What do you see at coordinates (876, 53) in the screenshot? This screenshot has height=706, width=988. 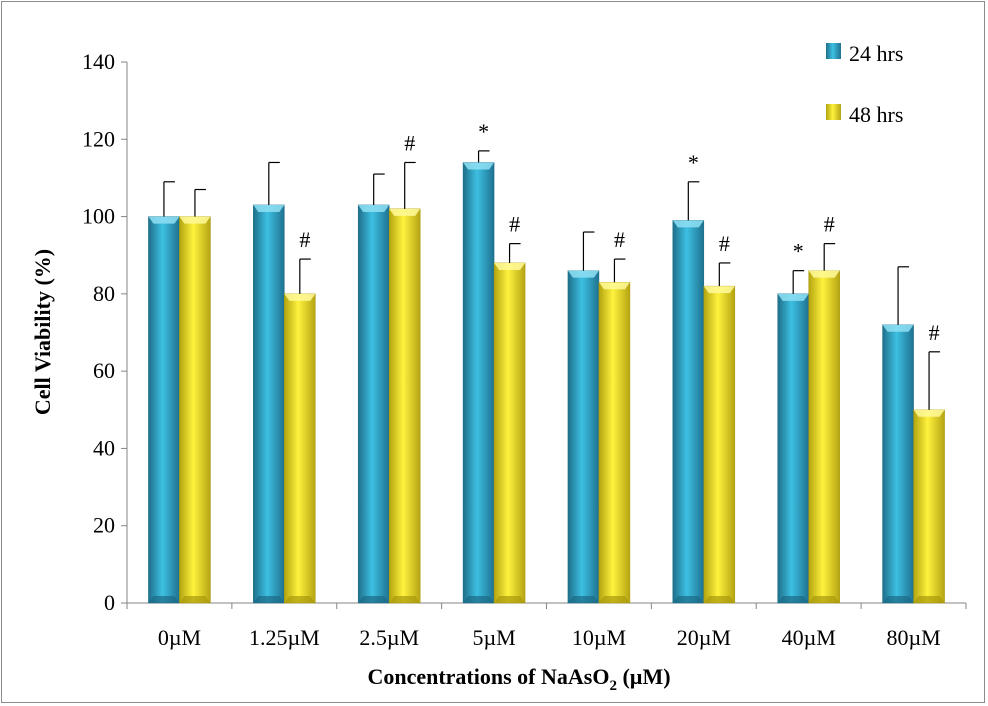 I see `legend-label-24hrs: 24 hrs` at bounding box center [876, 53].